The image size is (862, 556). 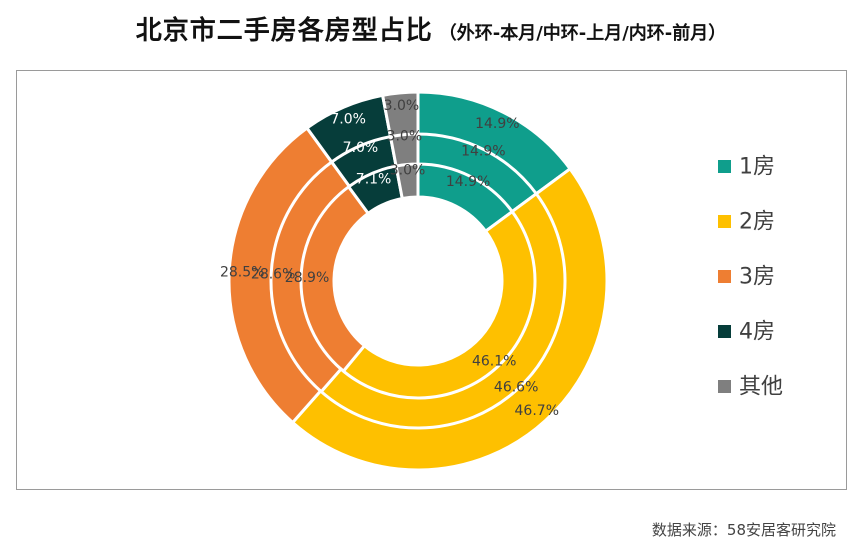 What do you see at coordinates (361, 148) in the screenshot?
I see `middle-ring-label-4-room: 7.0%` at bounding box center [361, 148].